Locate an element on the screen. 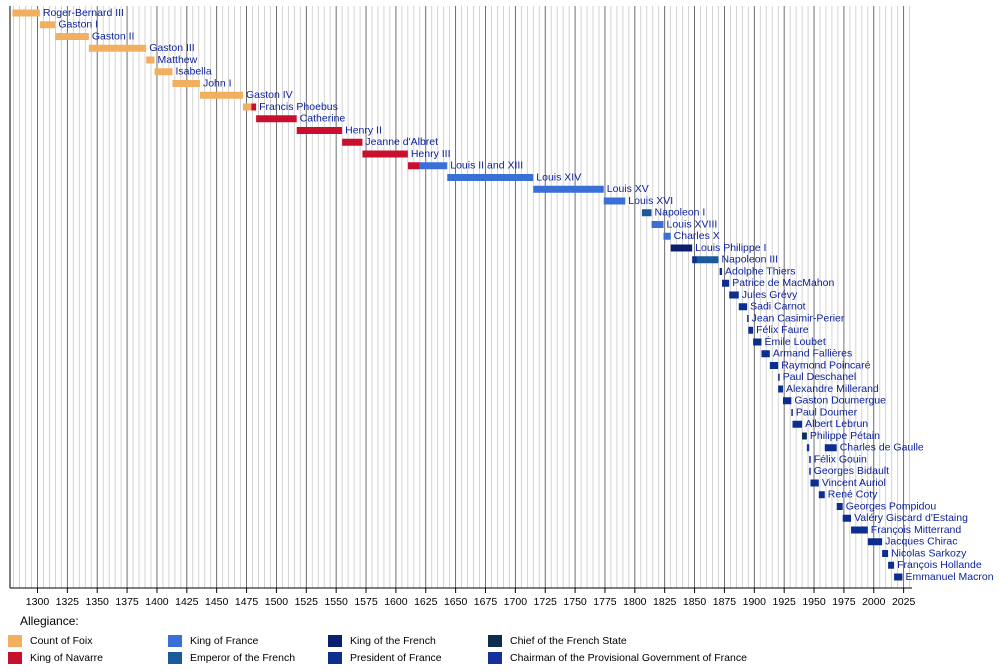 The width and height of the screenshot is (1000, 671). bar-label: Louis XVI is located at coordinates (650, 201).